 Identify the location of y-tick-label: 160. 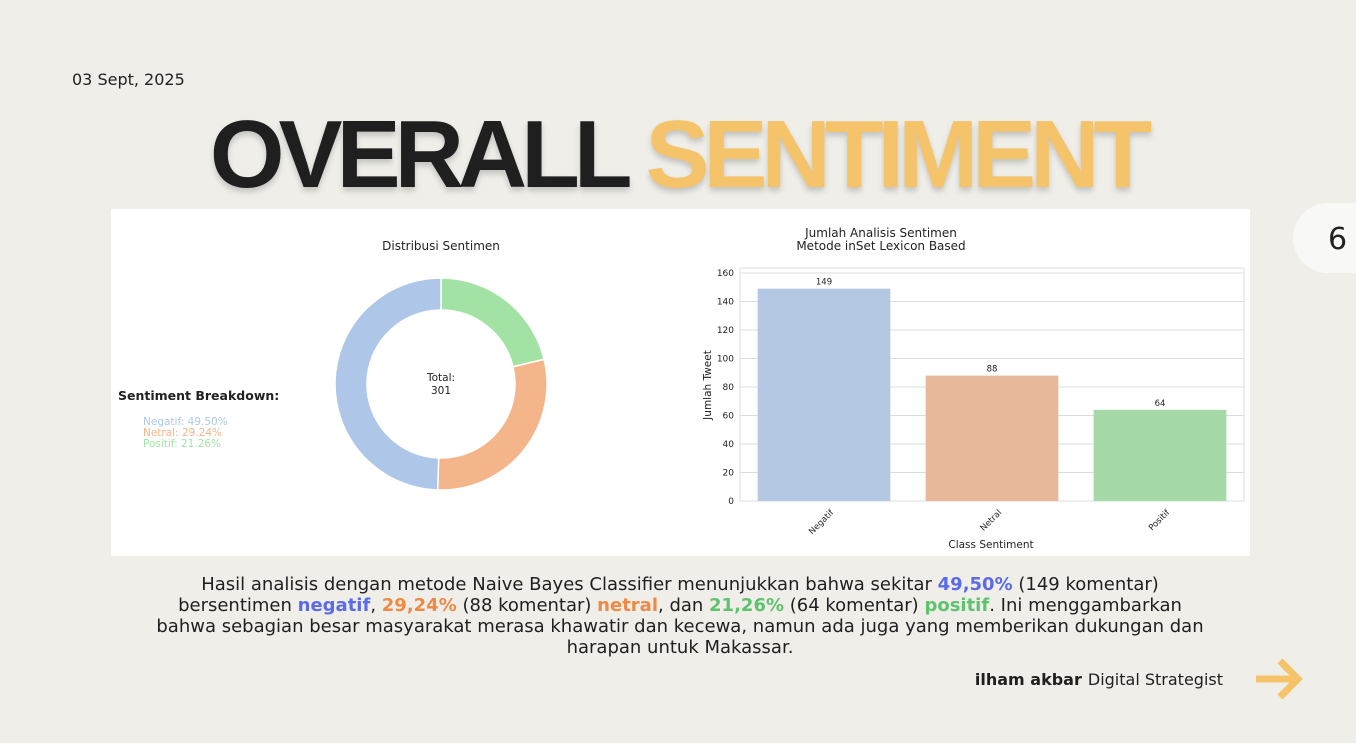
(725, 274).